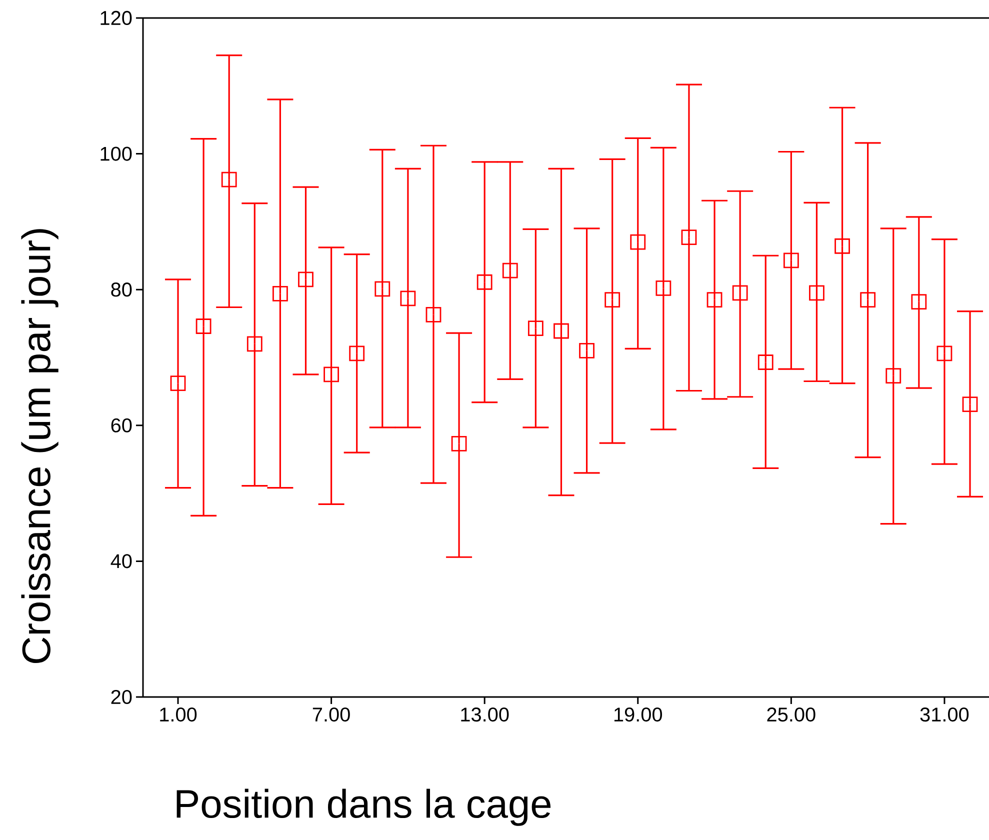 The height and width of the screenshot is (840, 989). I want to click on x-tick-label: 31.00, so click(944, 715).